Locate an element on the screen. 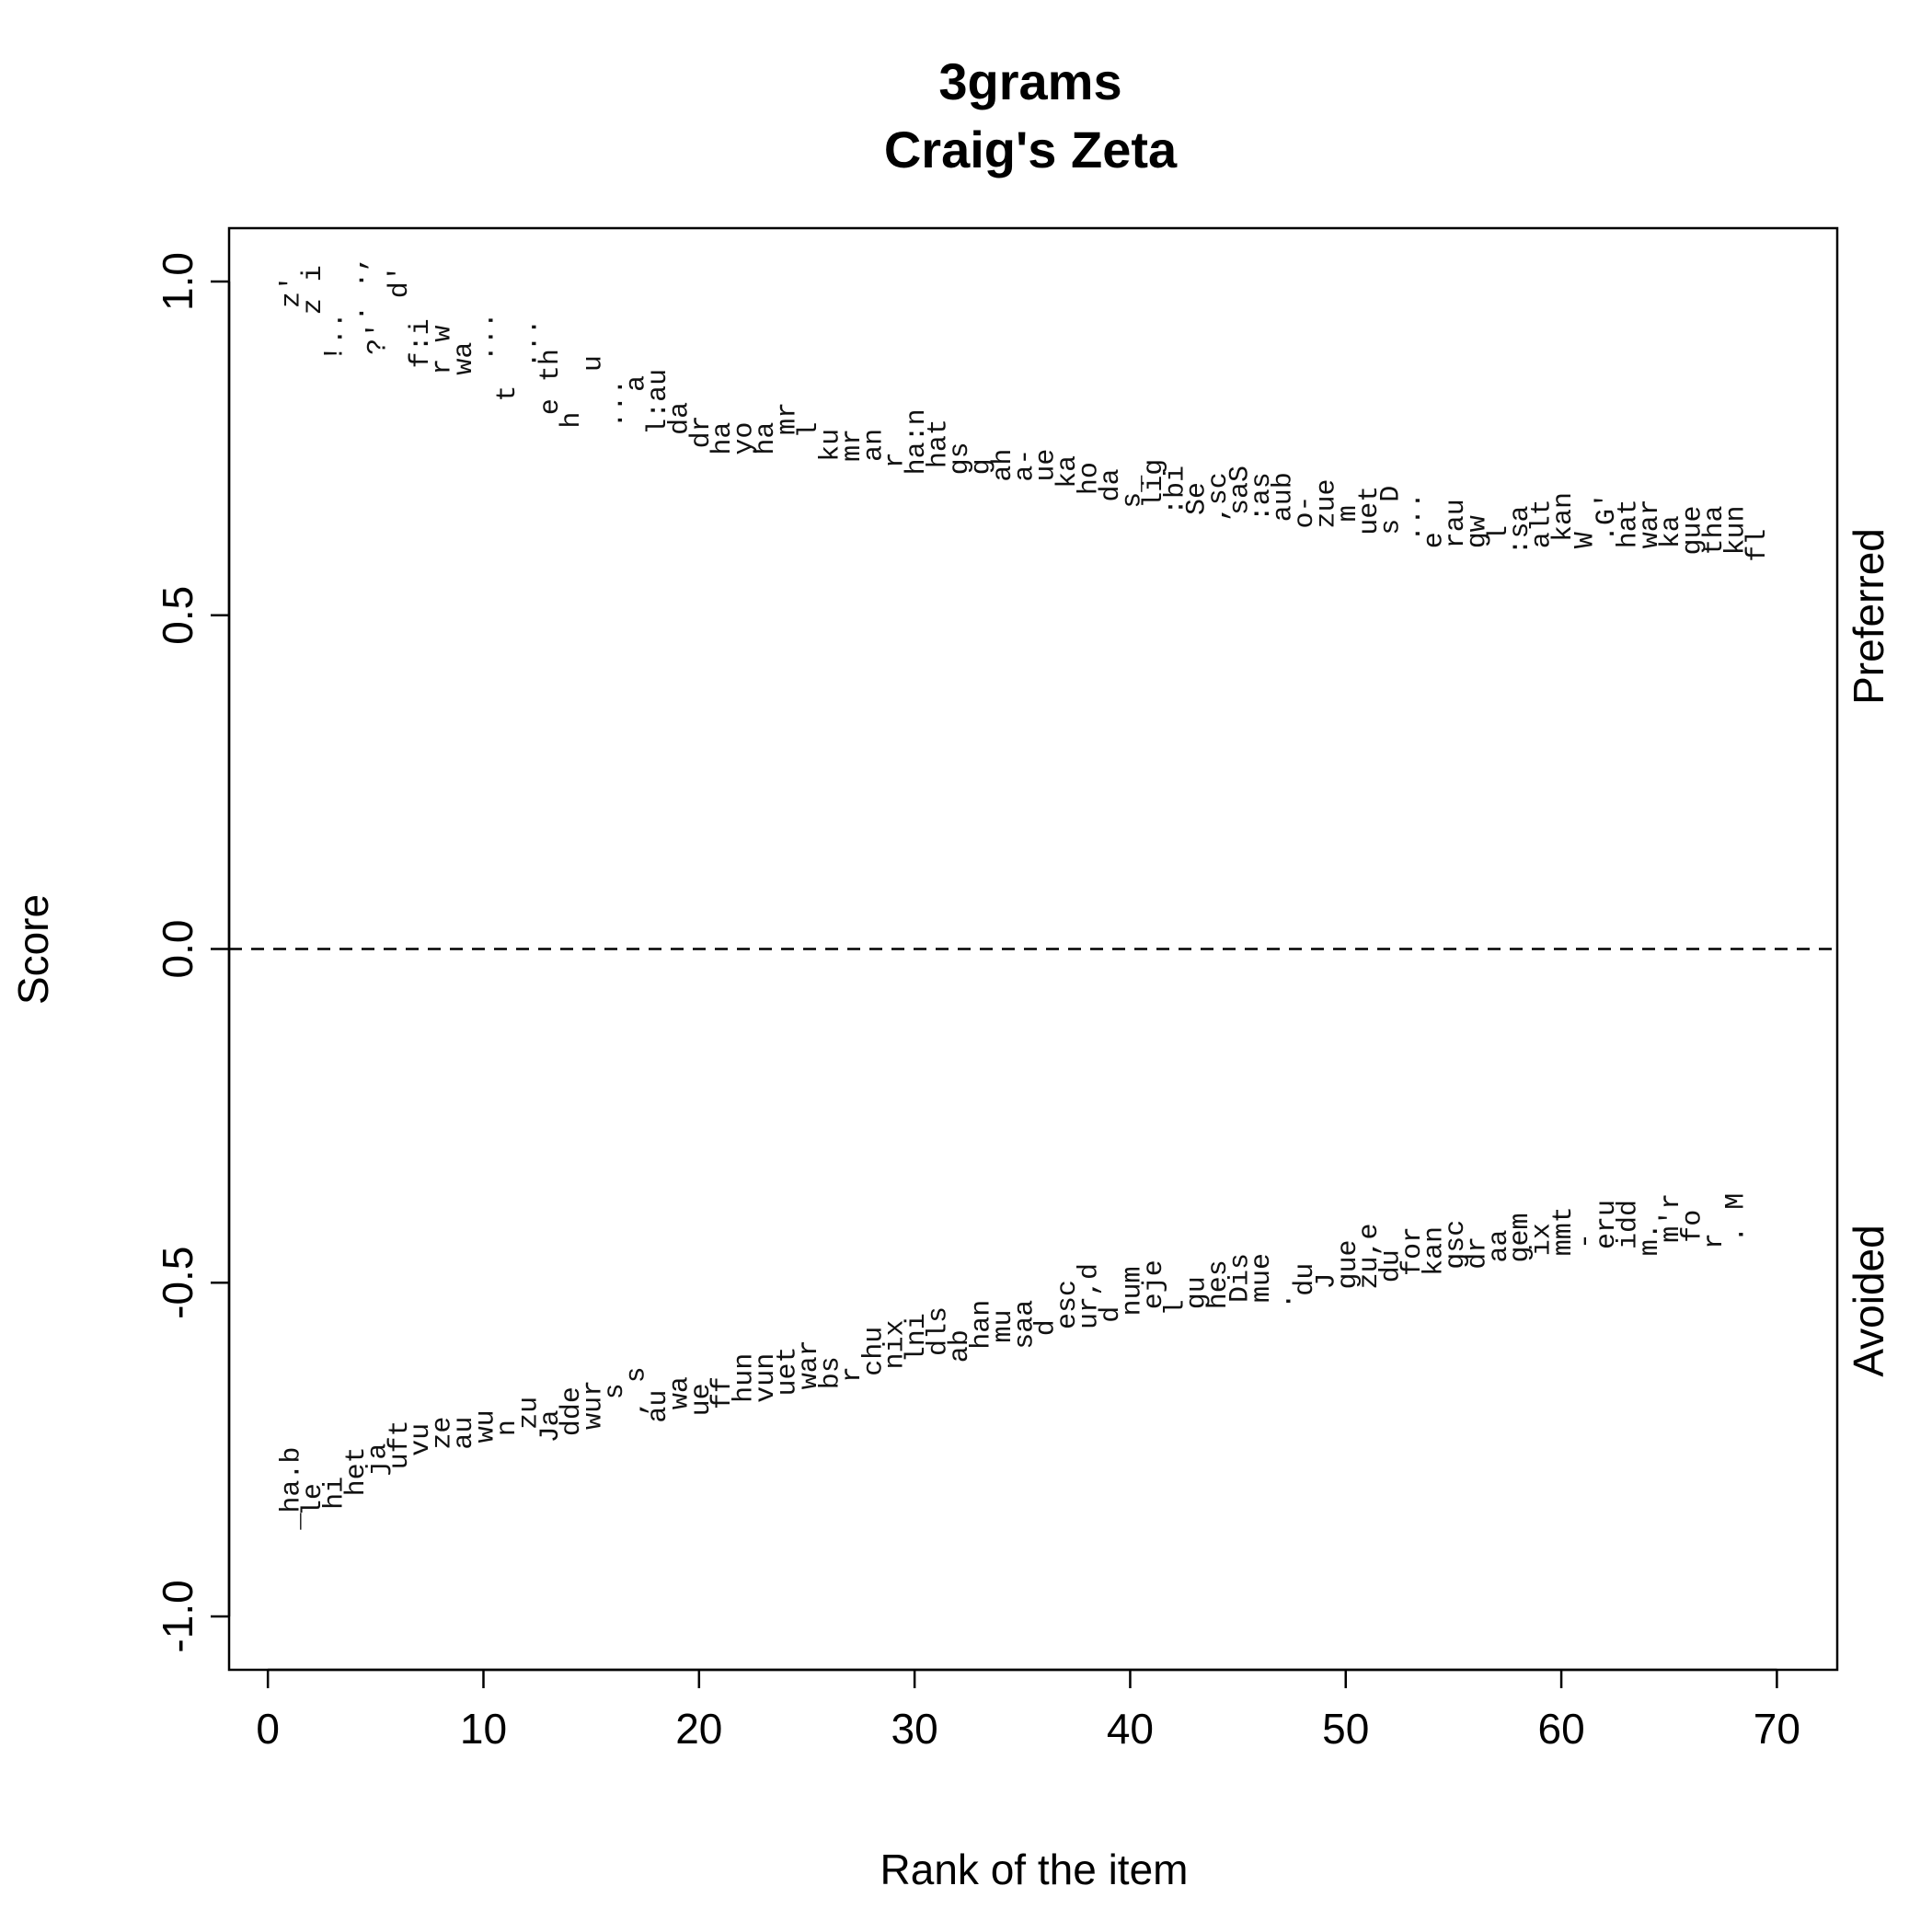 This screenshot has height=1932, width=1932. item-label: z i is located at coordinates (313, 290).